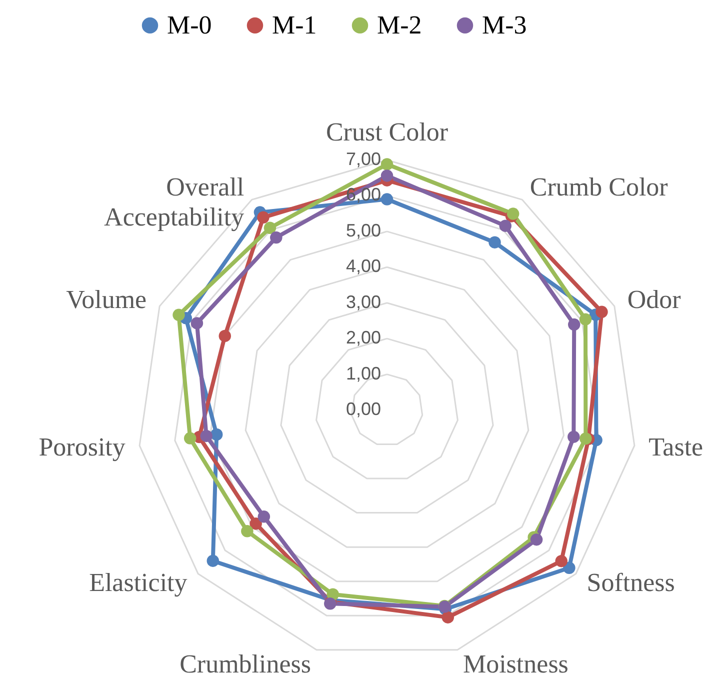 The image size is (726, 686). I want to click on spoke-label: Porosity, so click(82, 447).